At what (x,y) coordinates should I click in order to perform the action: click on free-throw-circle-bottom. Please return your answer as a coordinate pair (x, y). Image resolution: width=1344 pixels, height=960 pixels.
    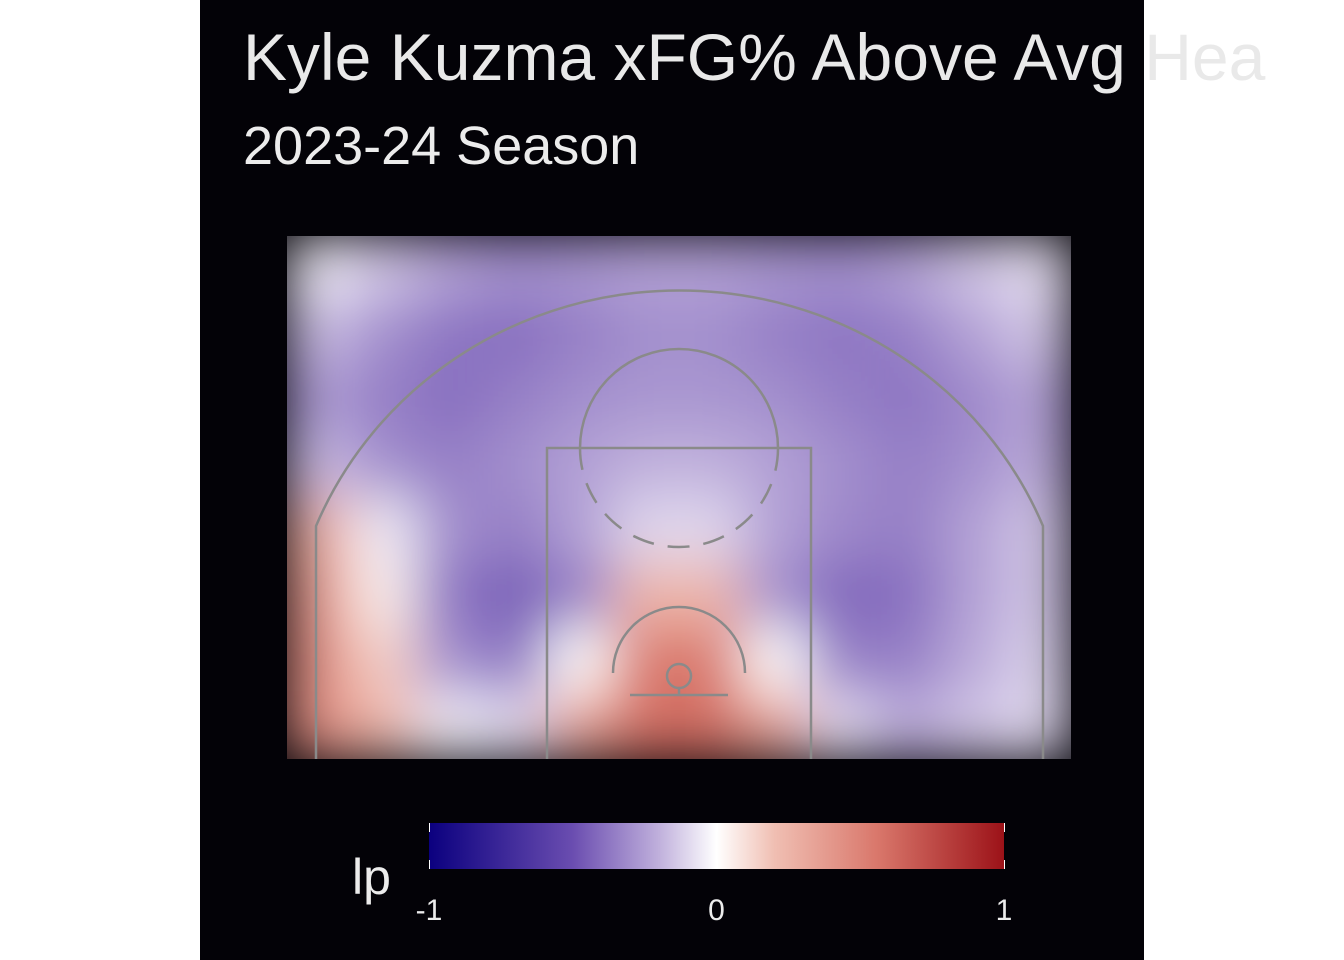
    Looking at the image, I should click on (679, 498).